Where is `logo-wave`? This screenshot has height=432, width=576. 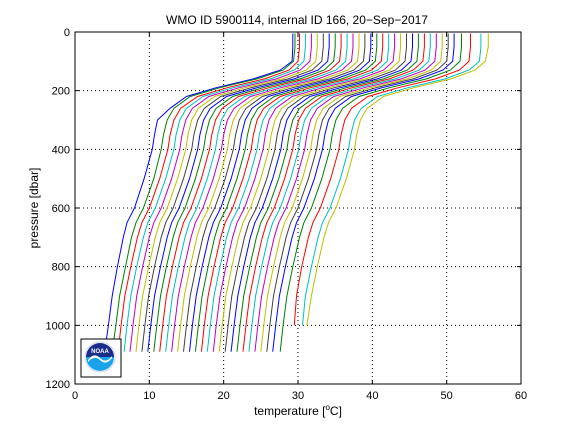 logo-wave is located at coordinates (100, 359).